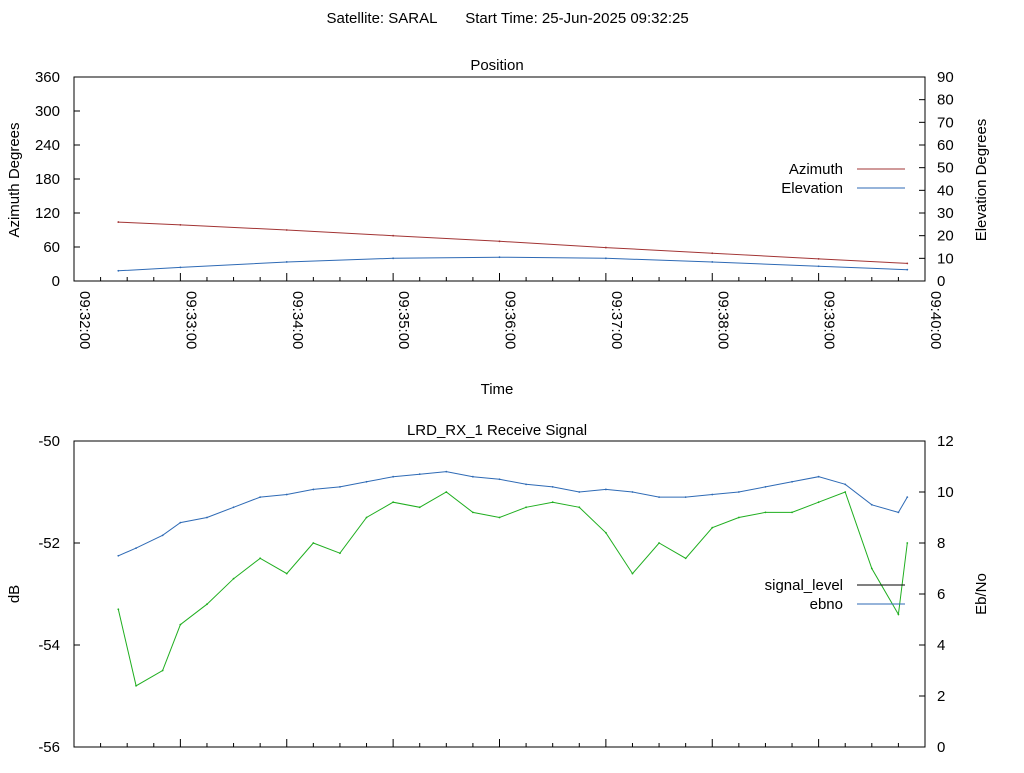 Image resolution: width=1024 pixels, height=773 pixels. What do you see at coordinates (945, 213) in the screenshot?
I see `y2-tick-label: 30` at bounding box center [945, 213].